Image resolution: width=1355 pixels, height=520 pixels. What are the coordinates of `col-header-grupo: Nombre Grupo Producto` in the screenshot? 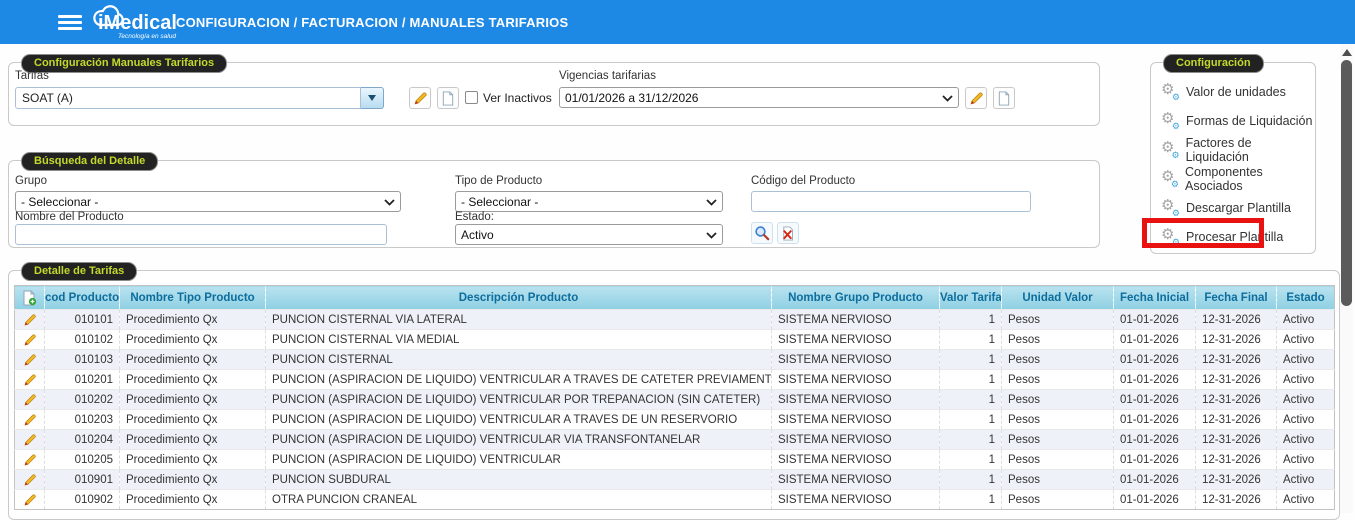 It's located at (855, 297).